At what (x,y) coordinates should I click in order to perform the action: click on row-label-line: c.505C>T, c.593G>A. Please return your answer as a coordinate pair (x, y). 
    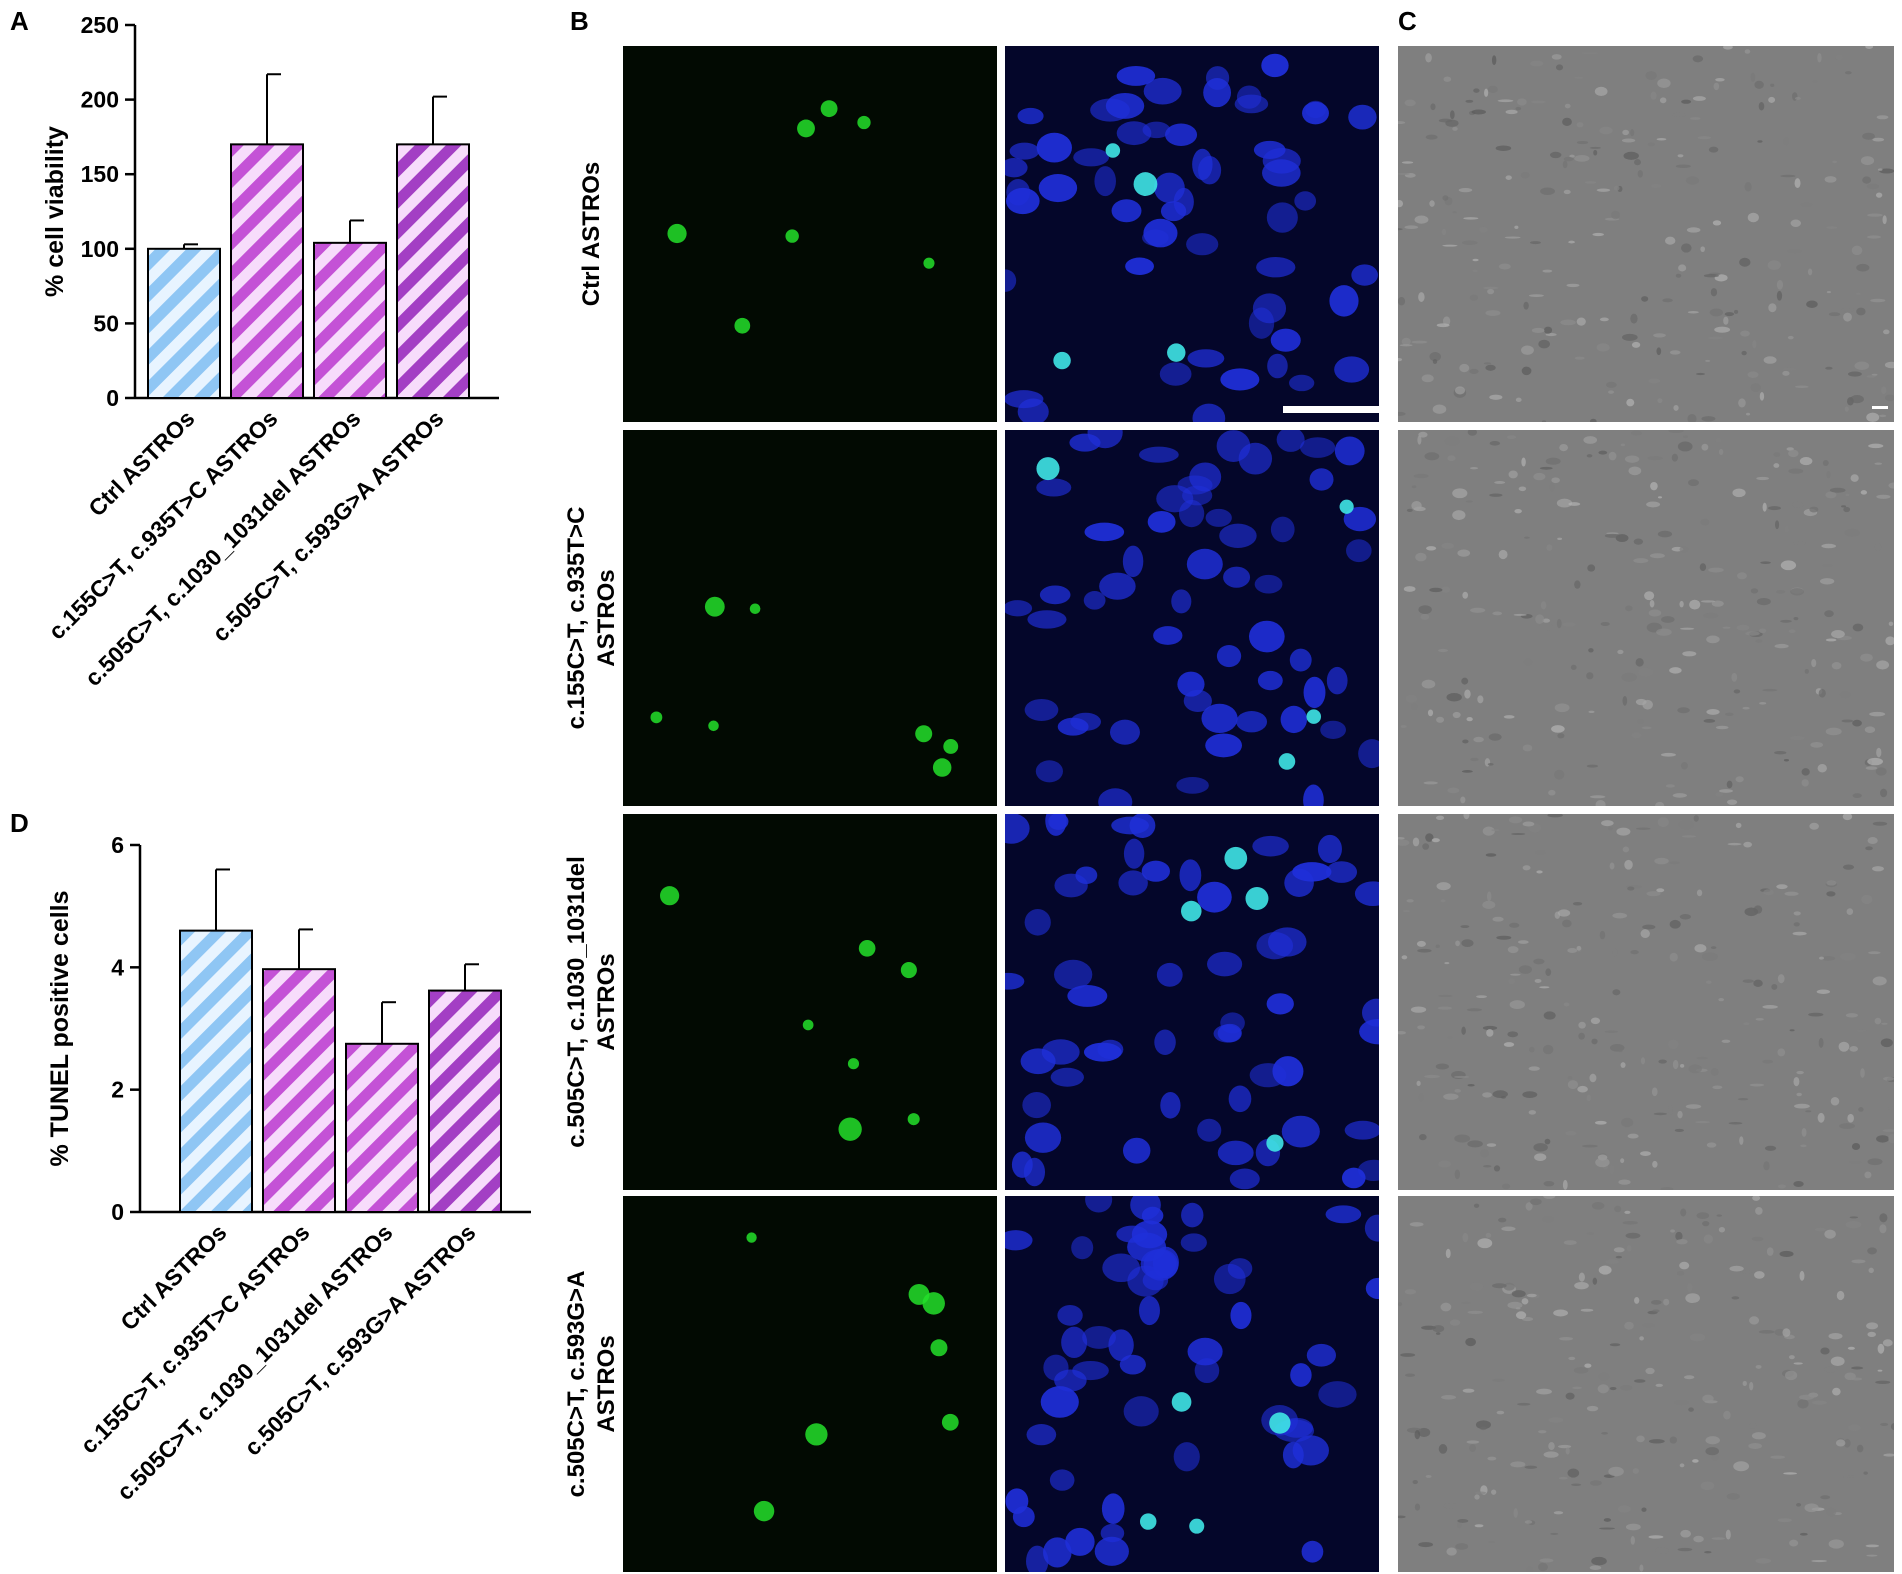
    Looking at the image, I should click on (576, 1384).